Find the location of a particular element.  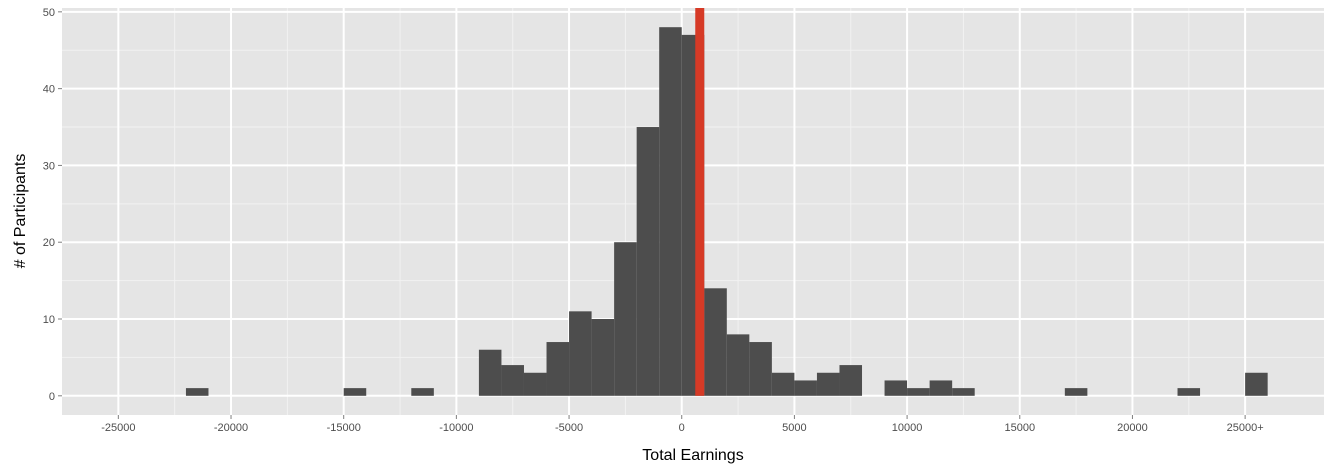

x-tick-label: 10000 is located at coordinates (907, 428).